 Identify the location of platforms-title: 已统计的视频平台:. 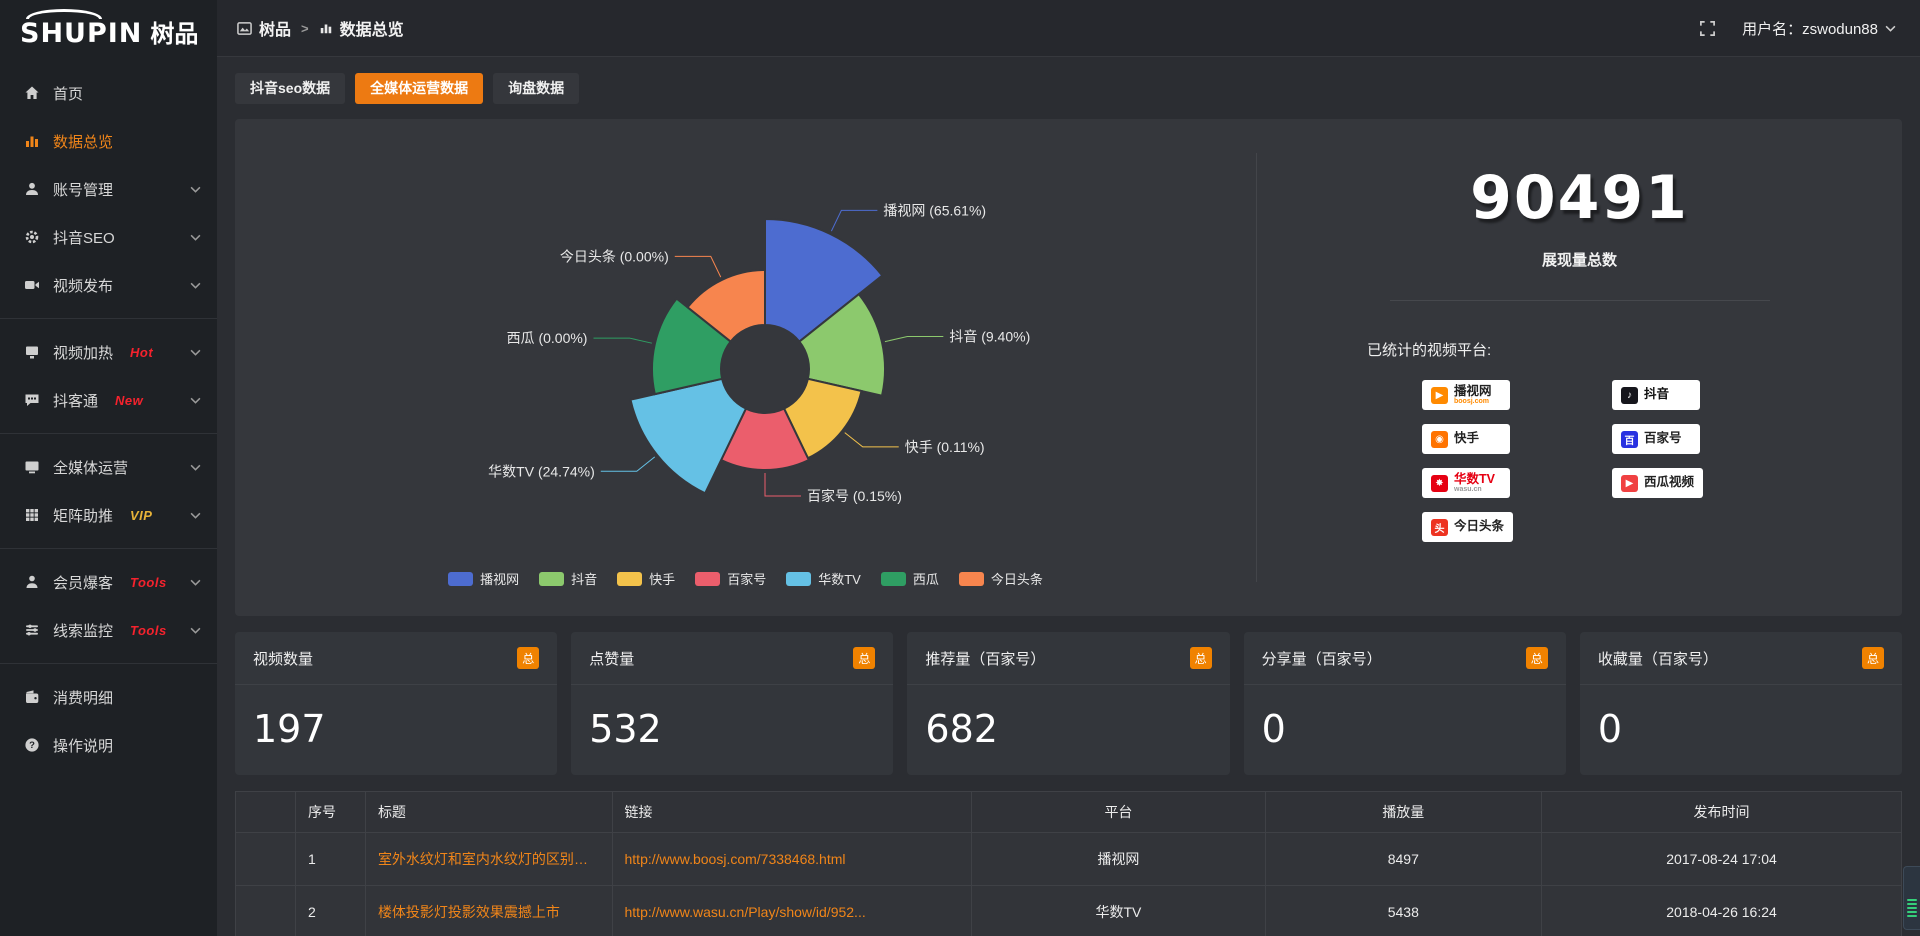
(1429, 350).